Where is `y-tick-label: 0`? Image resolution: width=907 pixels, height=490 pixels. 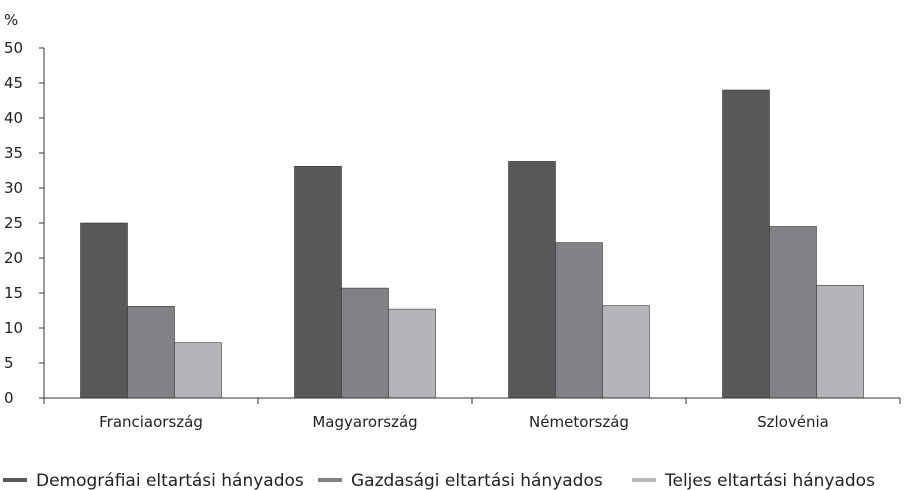
y-tick-label: 0 is located at coordinates (9, 398).